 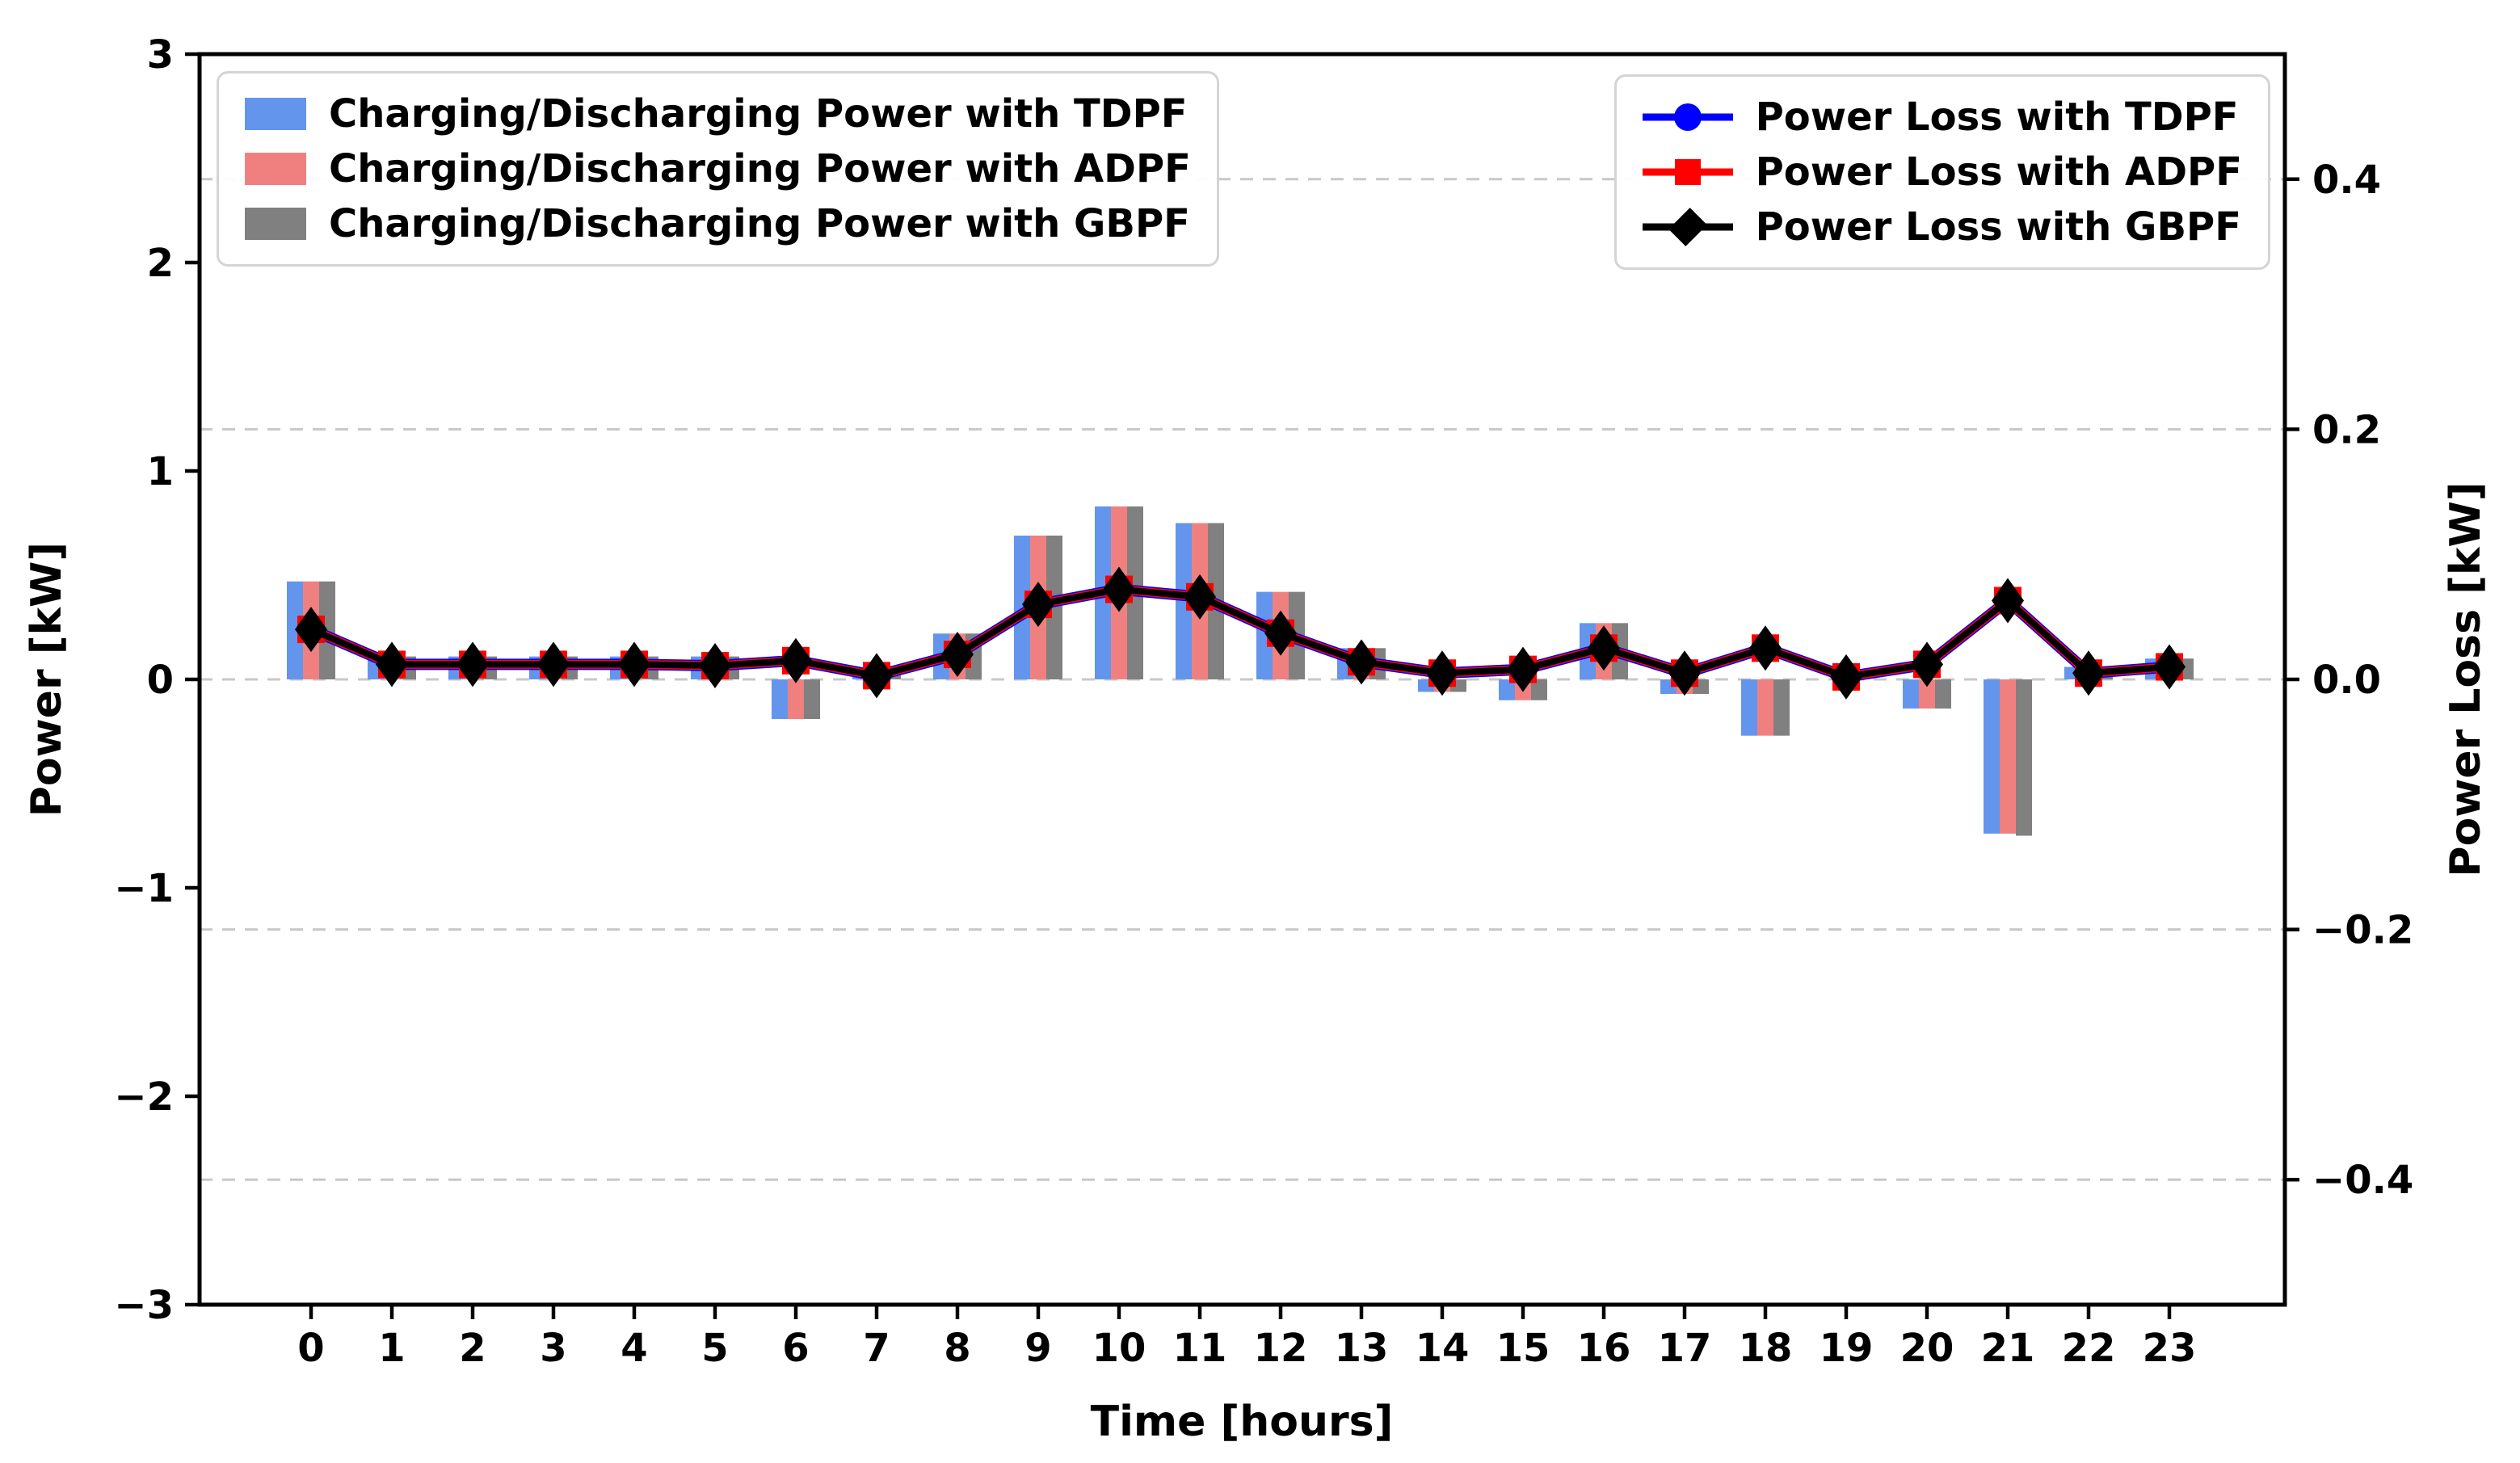 What do you see at coordinates (1443, 1348) in the screenshot?
I see `svg-text: 14` at bounding box center [1443, 1348].